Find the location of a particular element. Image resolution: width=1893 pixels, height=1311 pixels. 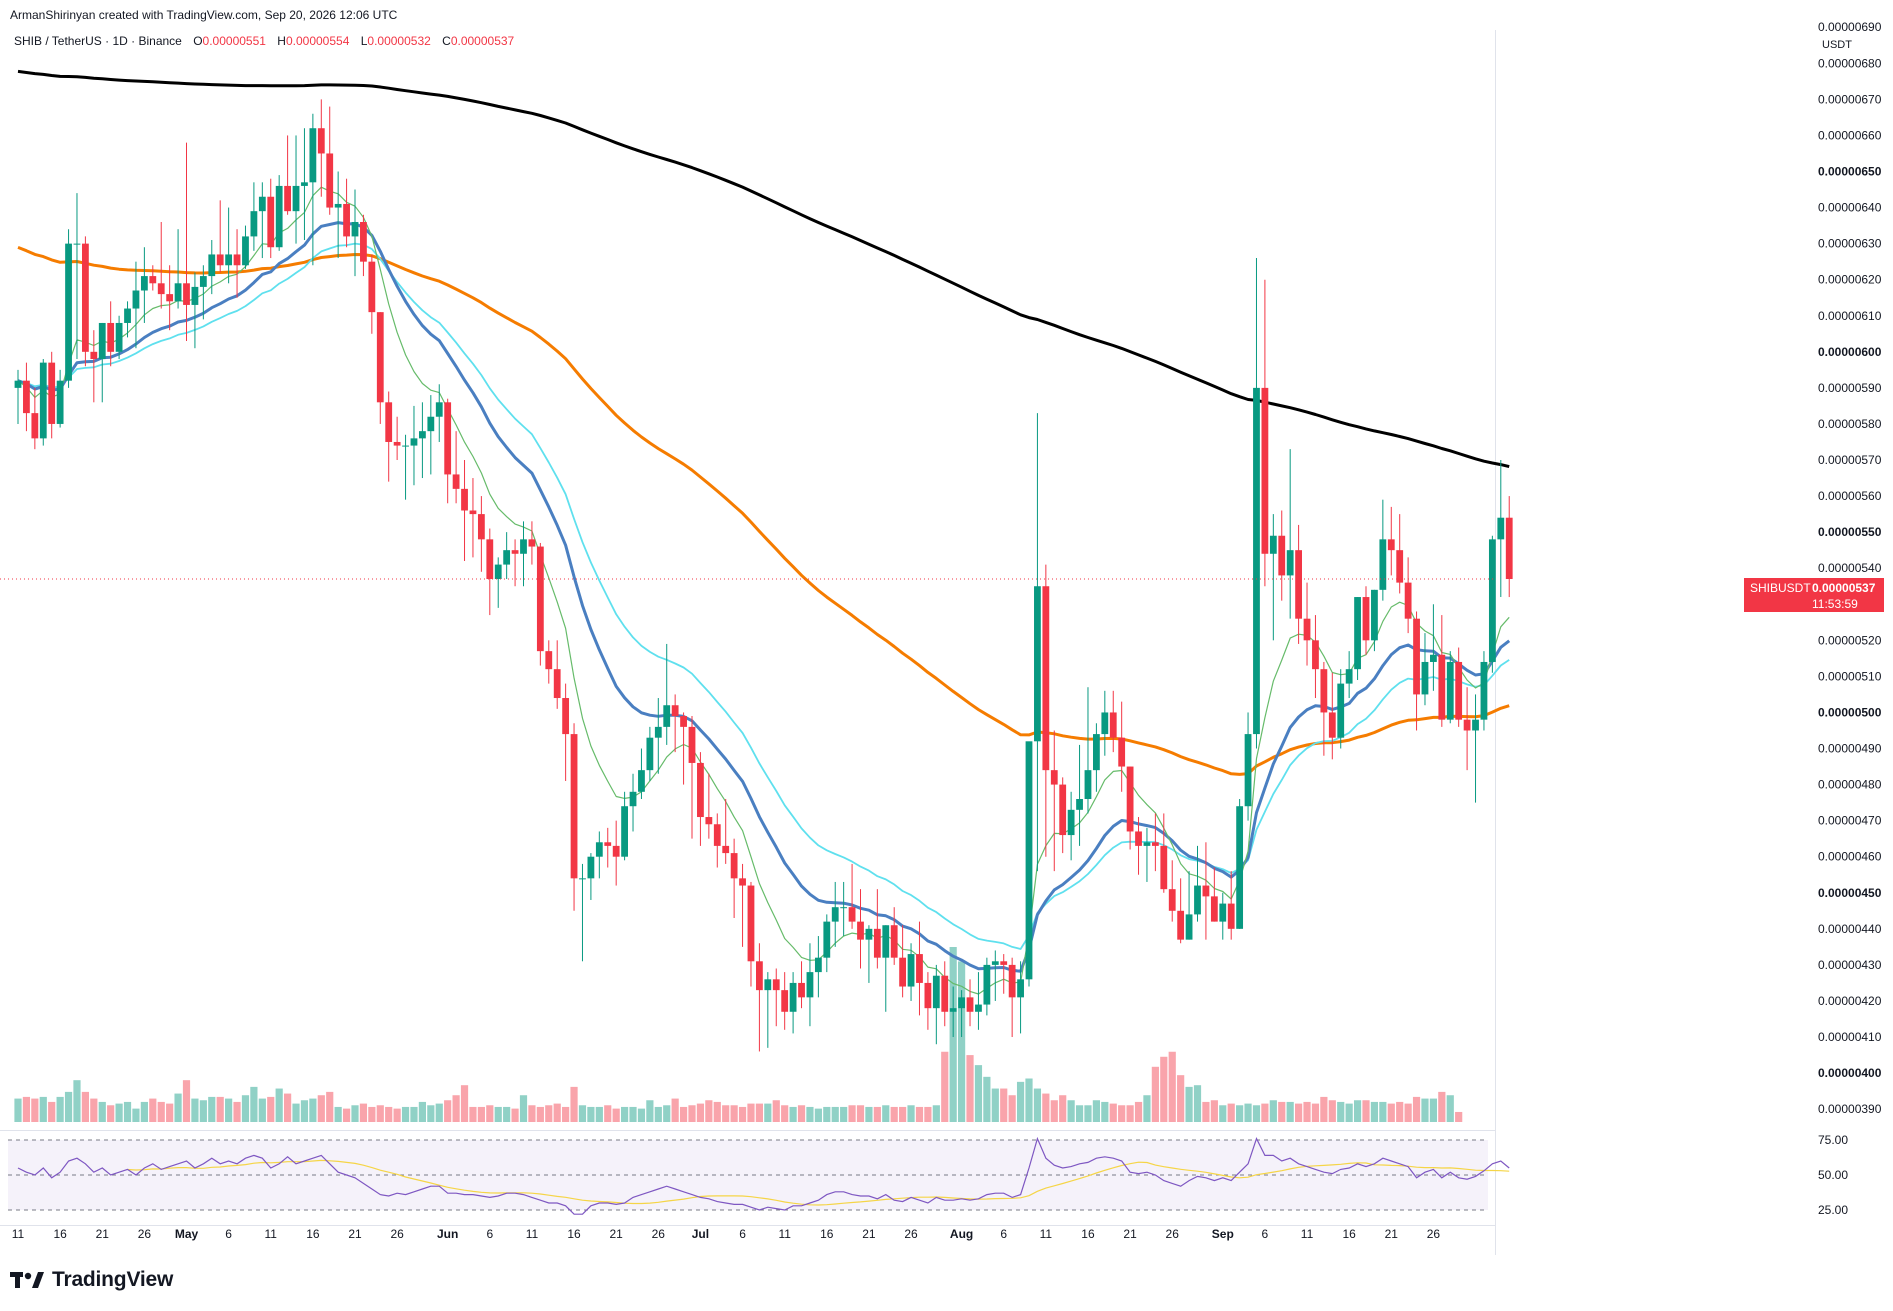

price-axis-tick: 0.00000590 is located at coordinates (1850, 388).